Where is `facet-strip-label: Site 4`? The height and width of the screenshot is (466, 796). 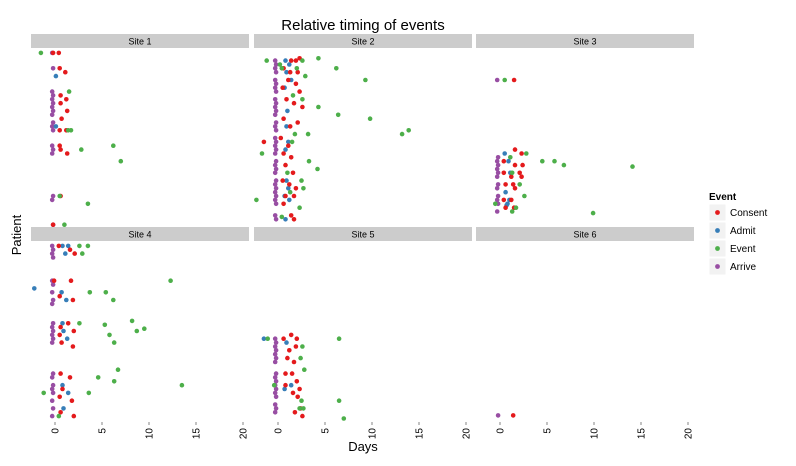
facet-strip-label: Site 4 is located at coordinates (139, 235).